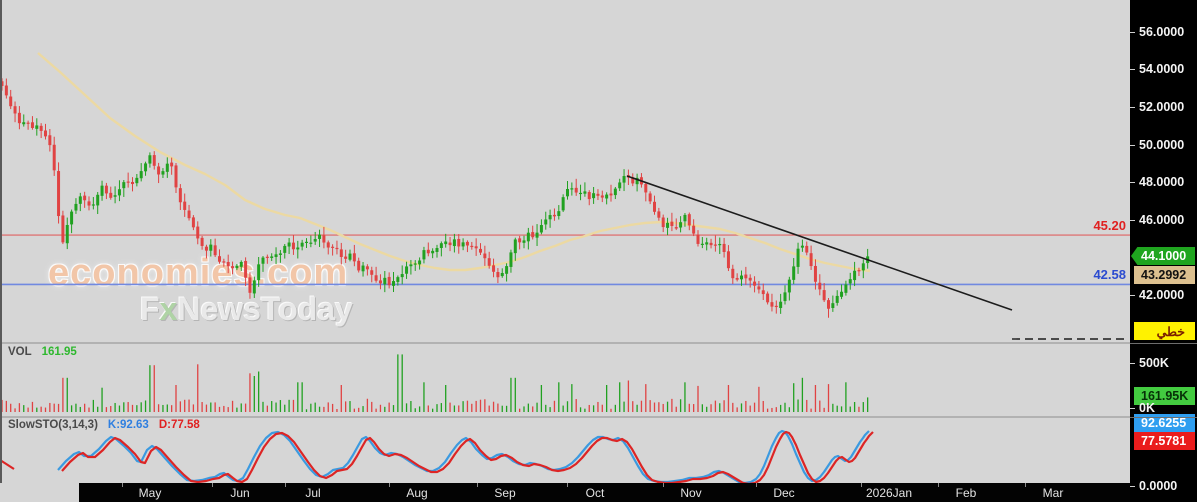  I want to click on time-axis-month-label: Jun, so click(240, 493).